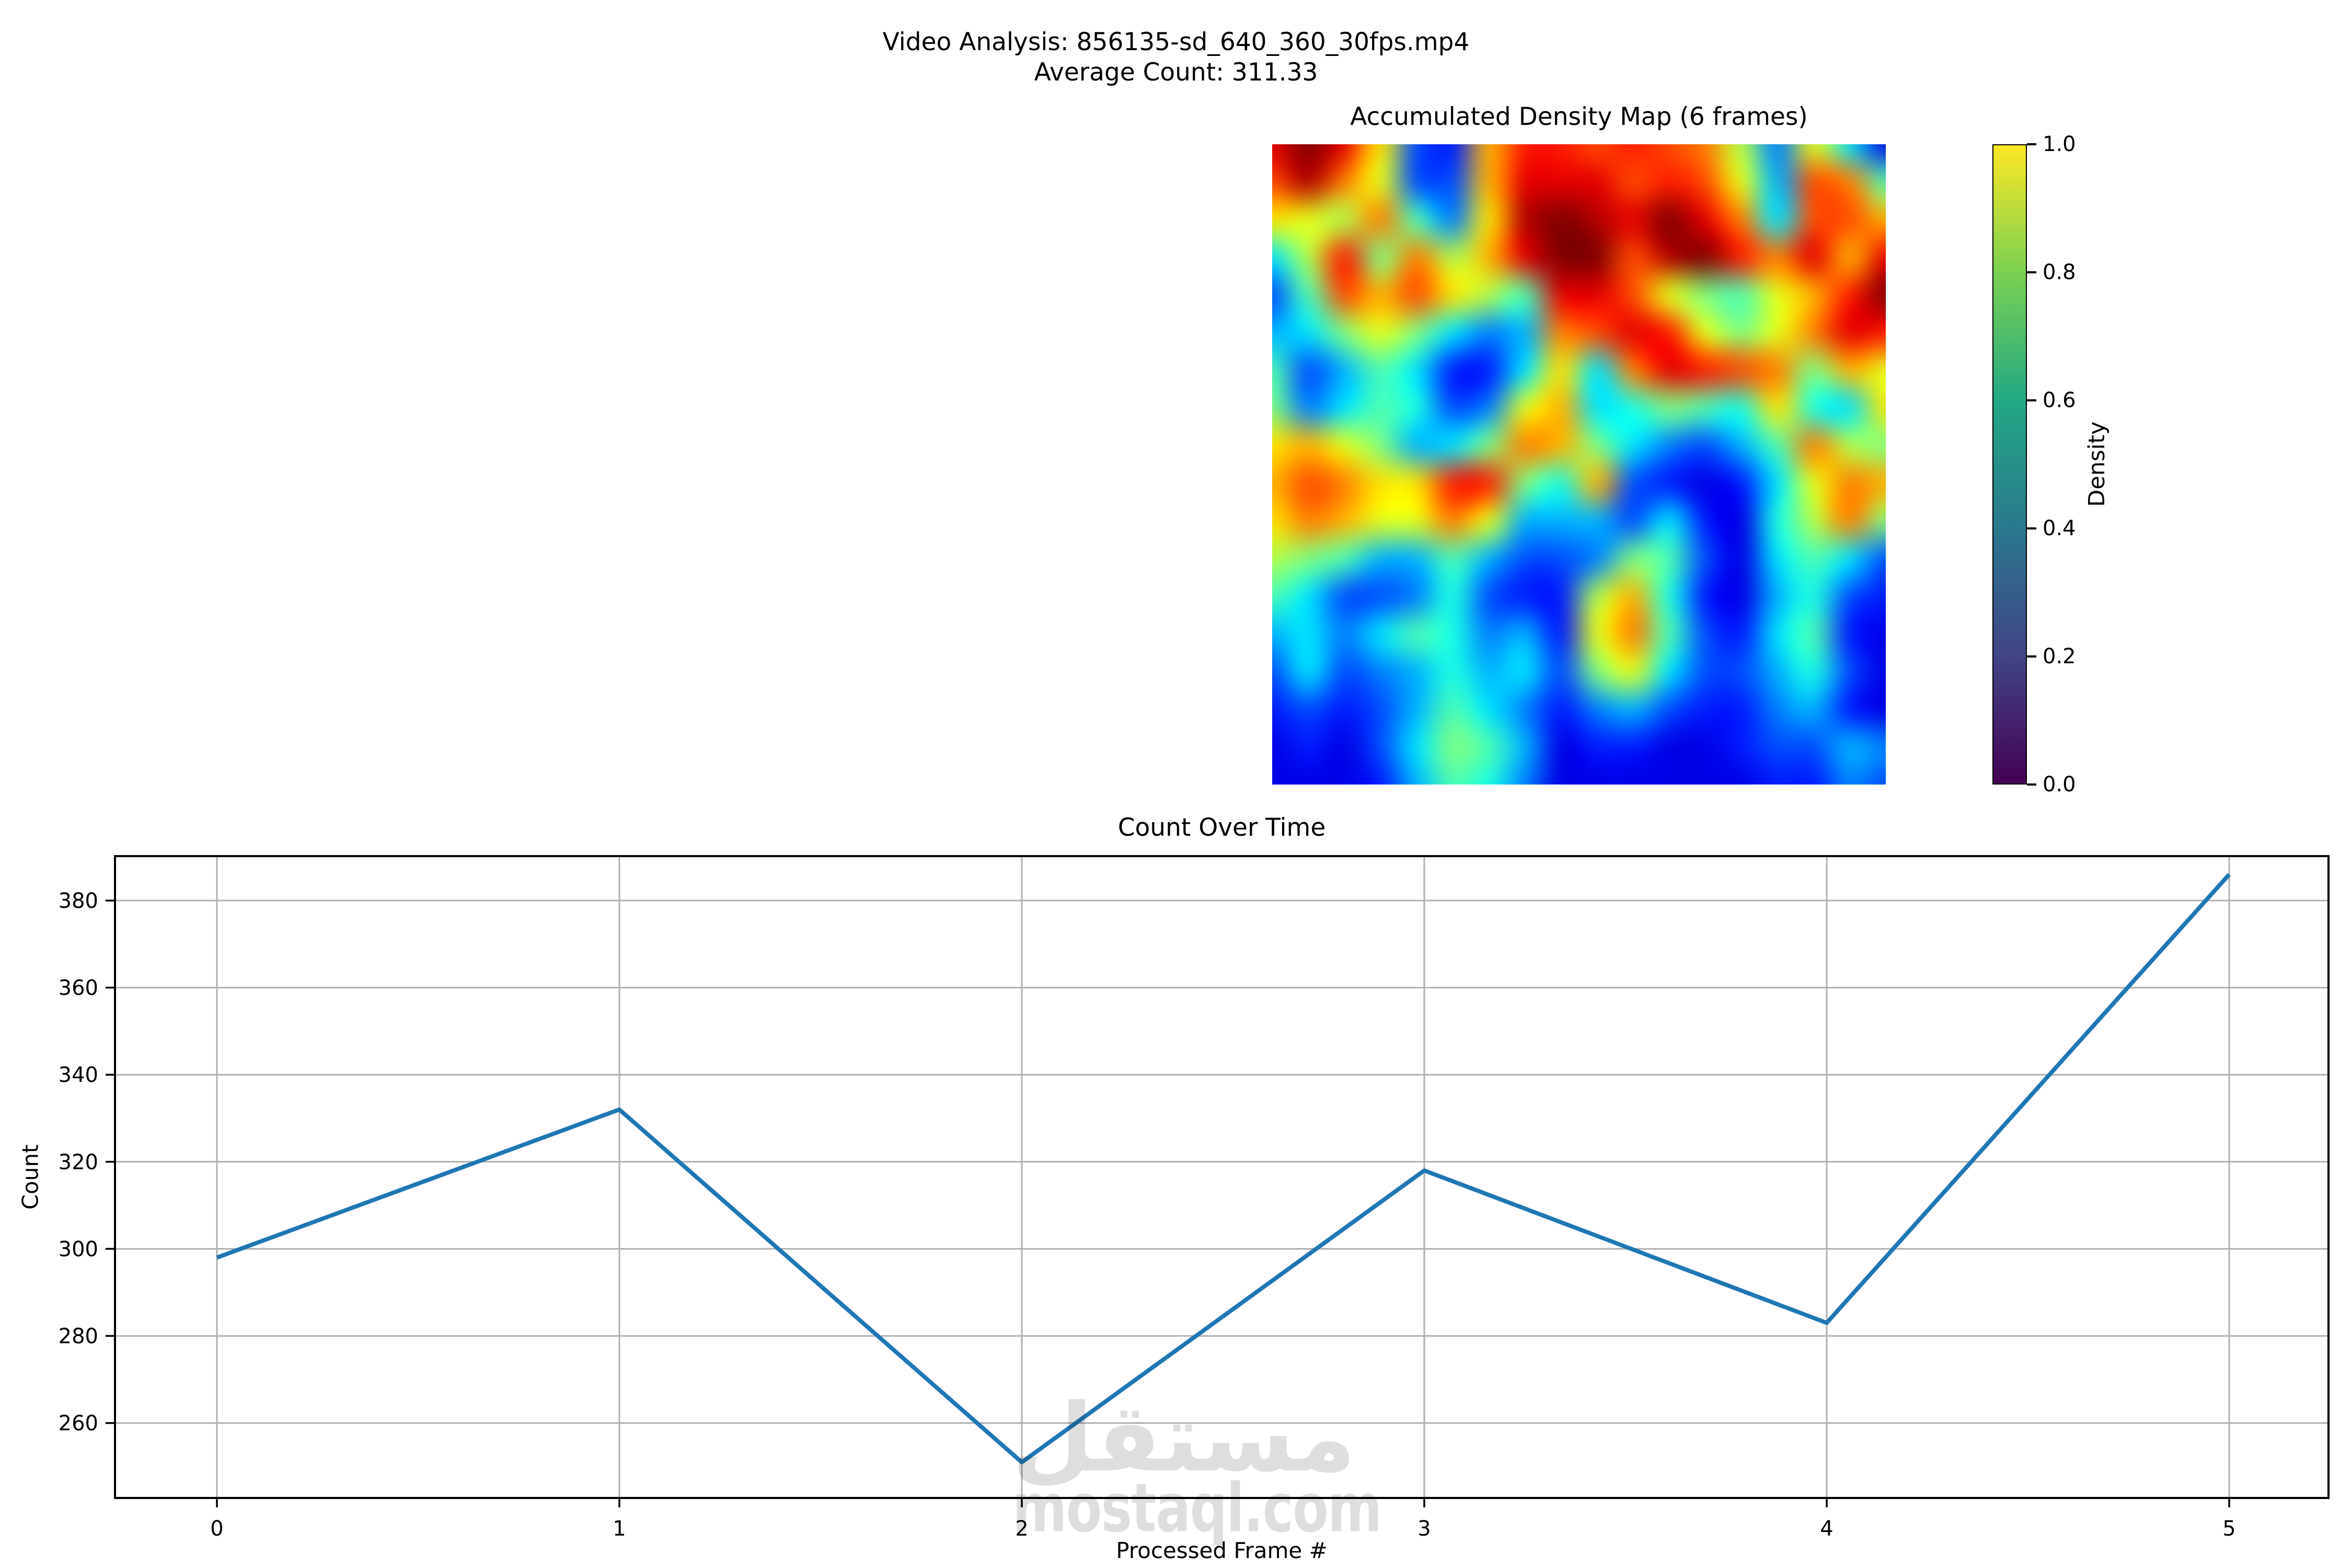 The height and width of the screenshot is (1568, 2352). Describe the element at coordinates (2059, 400) in the screenshot. I see `colorbar-tick-label: 0.6` at that location.